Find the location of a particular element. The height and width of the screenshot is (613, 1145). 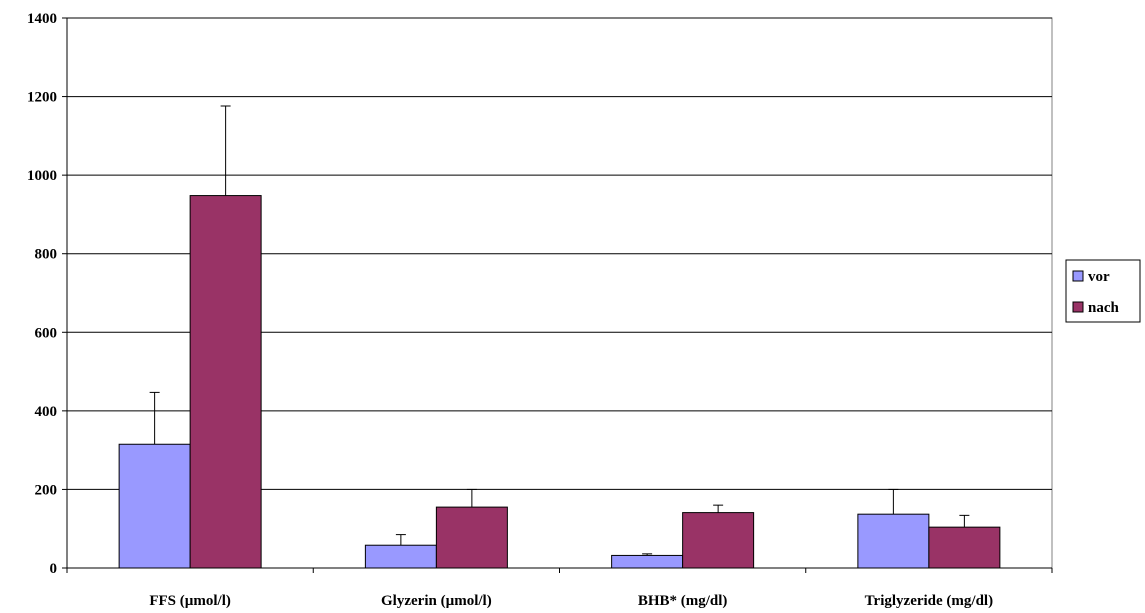

y-tick-label: 0 is located at coordinates (54, 569).